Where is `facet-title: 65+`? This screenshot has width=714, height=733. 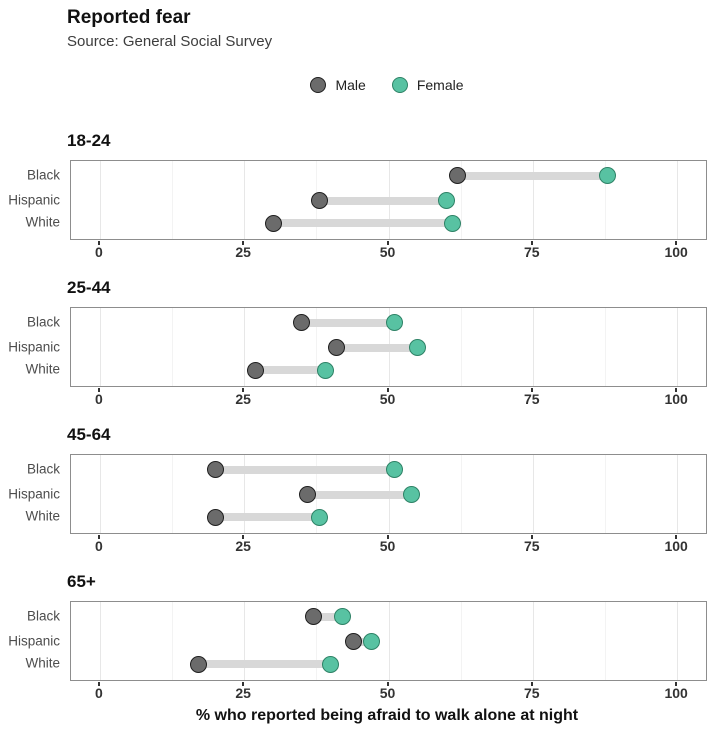 facet-title: 65+ is located at coordinates (81, 581).